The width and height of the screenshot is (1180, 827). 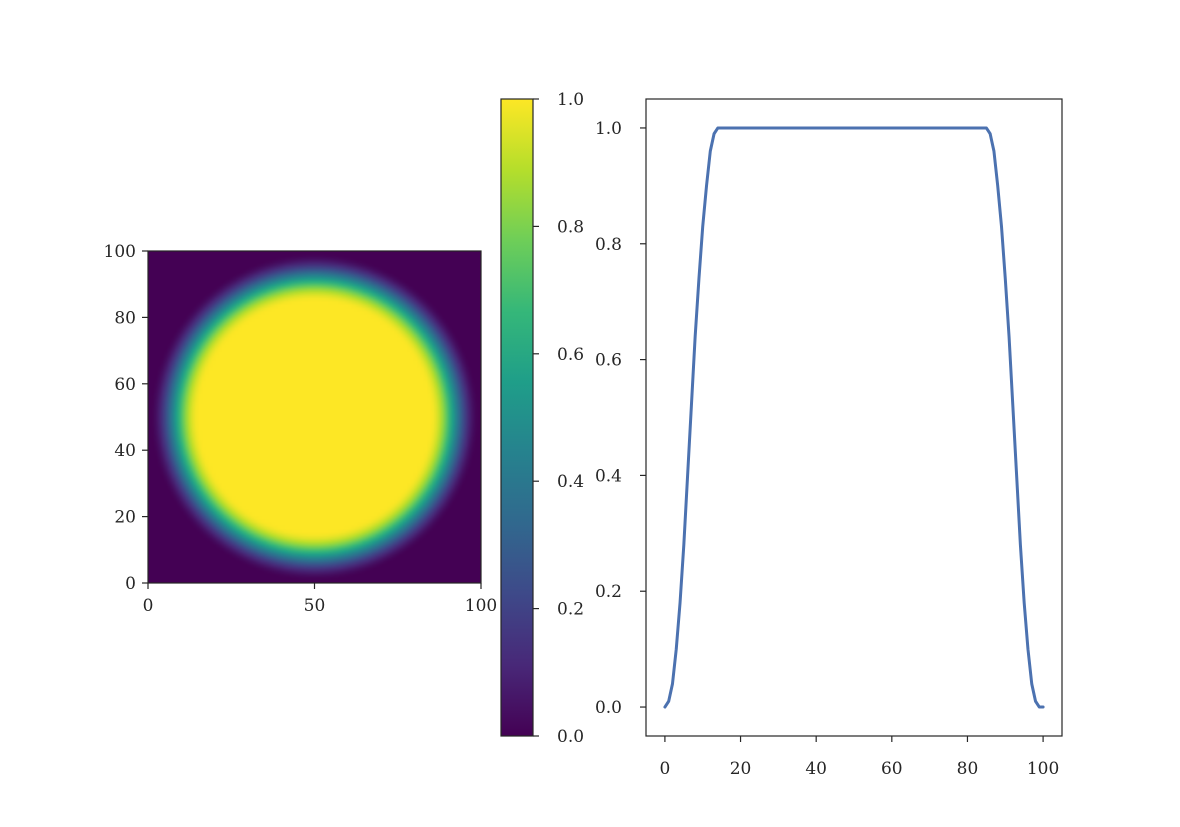 I want to click on line-x-tick-label: 80, so click(x=968, y=769).